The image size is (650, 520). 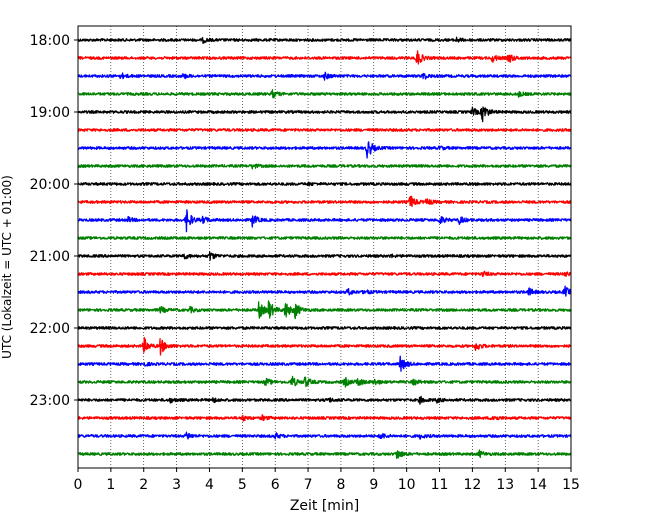 I want to click on y-tick-label: 21:00, so click(x=50, y=257).